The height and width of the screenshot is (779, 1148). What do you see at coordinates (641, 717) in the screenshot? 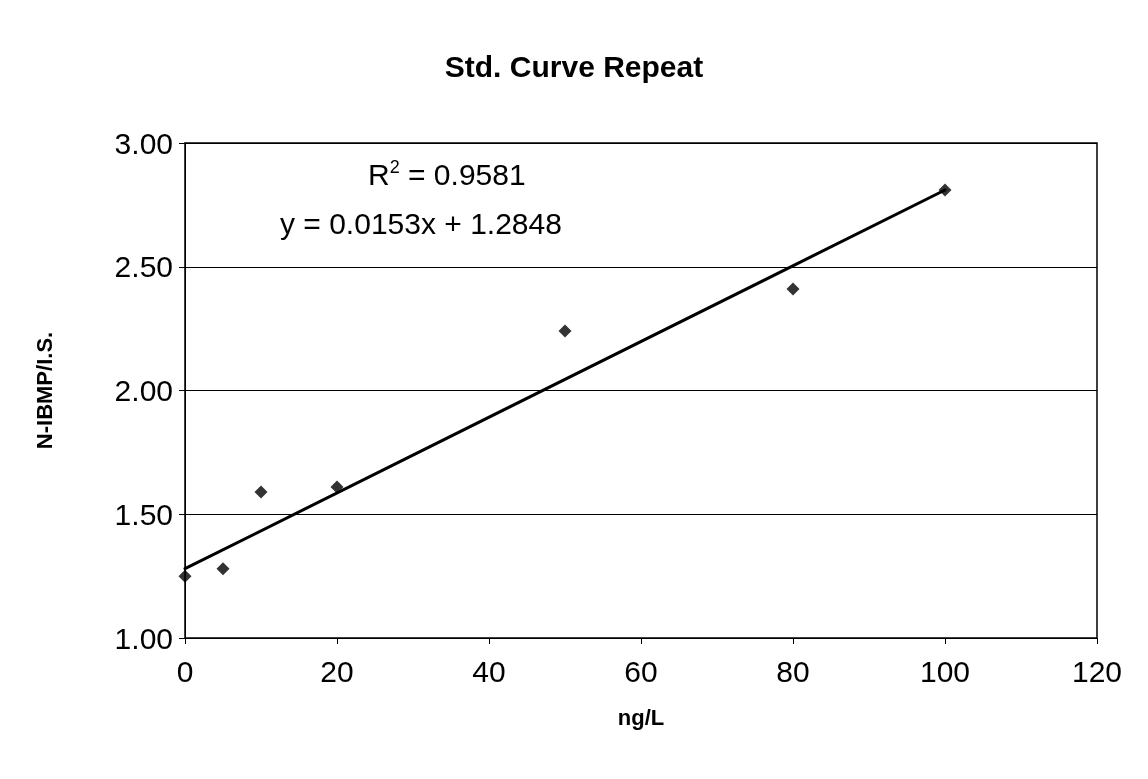
I see `x-axis-title: ng/L` at bounding box center [641, 717].